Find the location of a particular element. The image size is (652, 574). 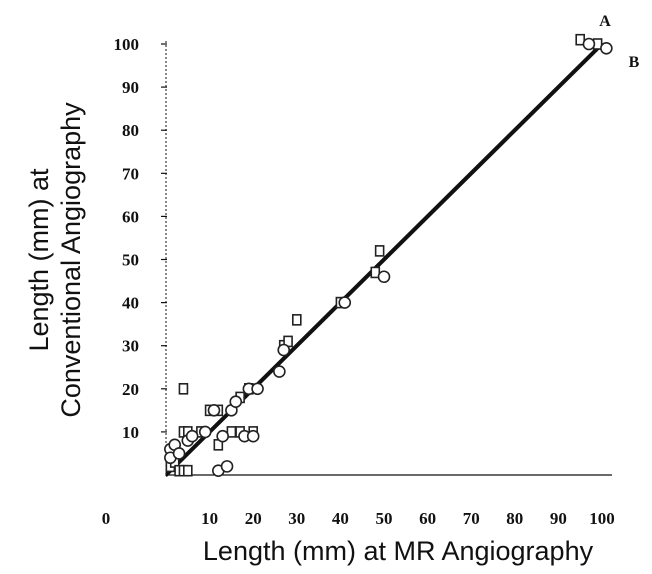

x-tick-label: 80 is located at coordinates (514, 518).